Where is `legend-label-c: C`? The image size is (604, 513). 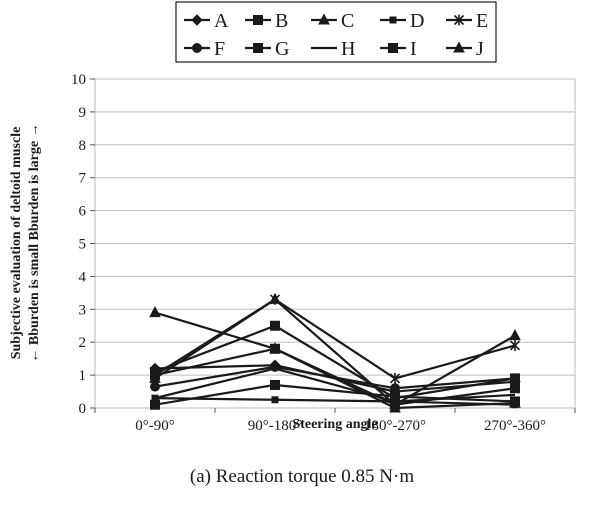 legend-label-c: C is located at coordinates (347, 21).